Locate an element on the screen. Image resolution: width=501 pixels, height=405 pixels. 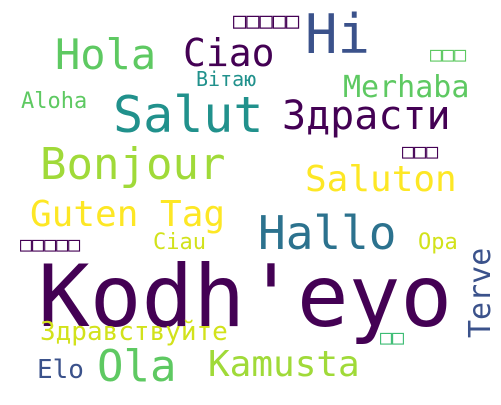
word-glyphs-right: □□□ is located at coordinates (448, 54).